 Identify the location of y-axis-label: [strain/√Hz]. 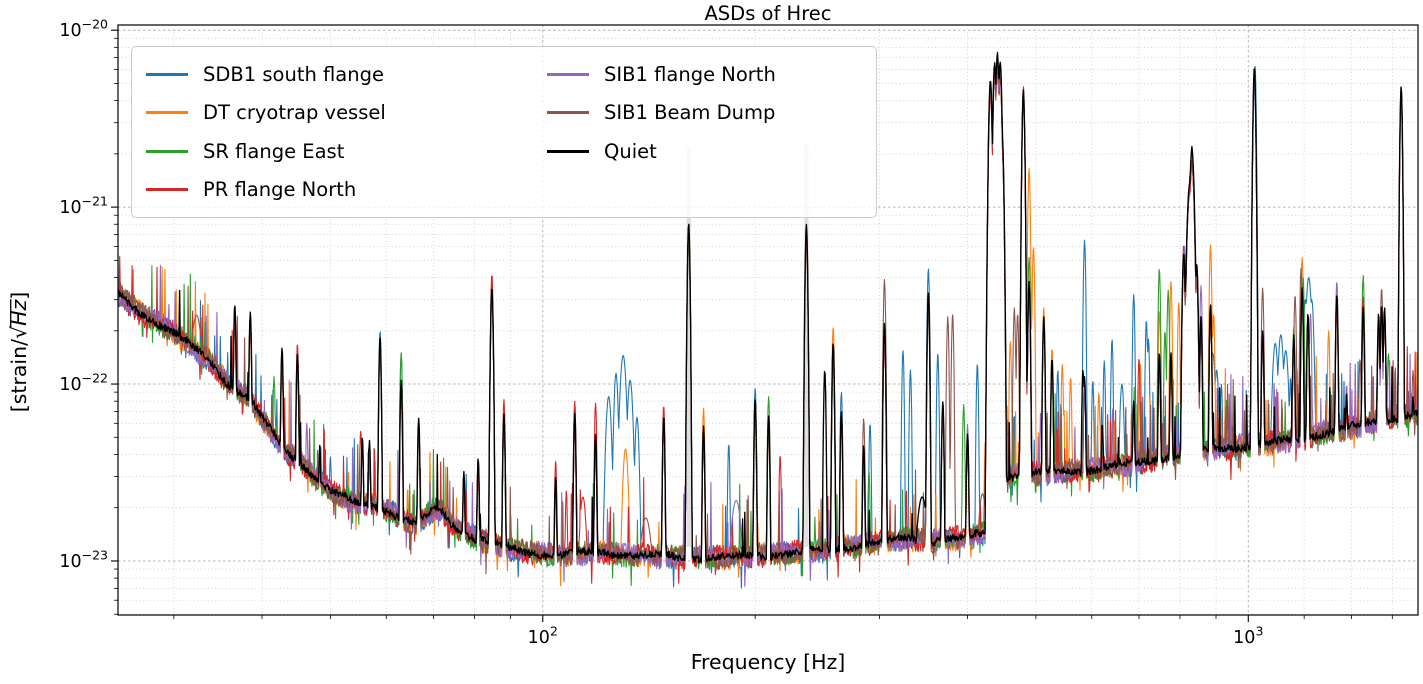
(19, 352).